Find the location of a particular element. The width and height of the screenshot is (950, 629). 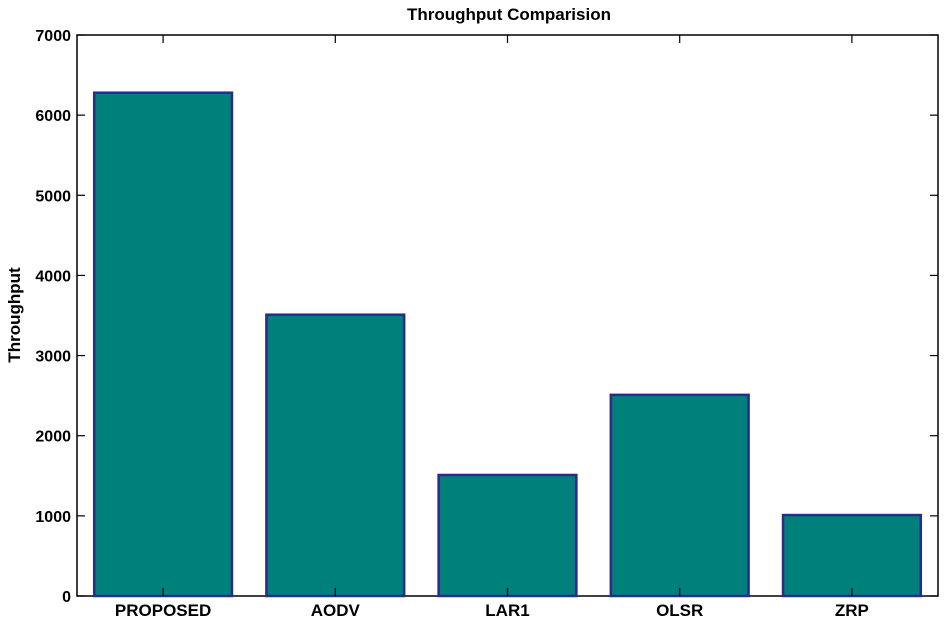

bar-aodv is located at coordinates (335, 455).